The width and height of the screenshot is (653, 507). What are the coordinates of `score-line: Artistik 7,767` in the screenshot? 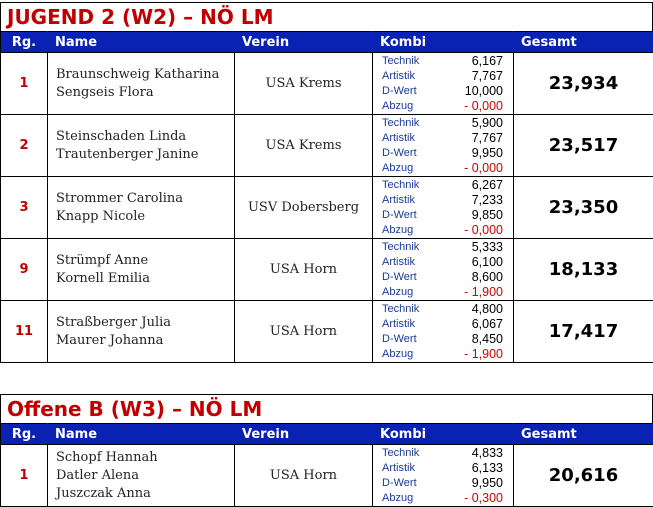 It's located at (442, 76).